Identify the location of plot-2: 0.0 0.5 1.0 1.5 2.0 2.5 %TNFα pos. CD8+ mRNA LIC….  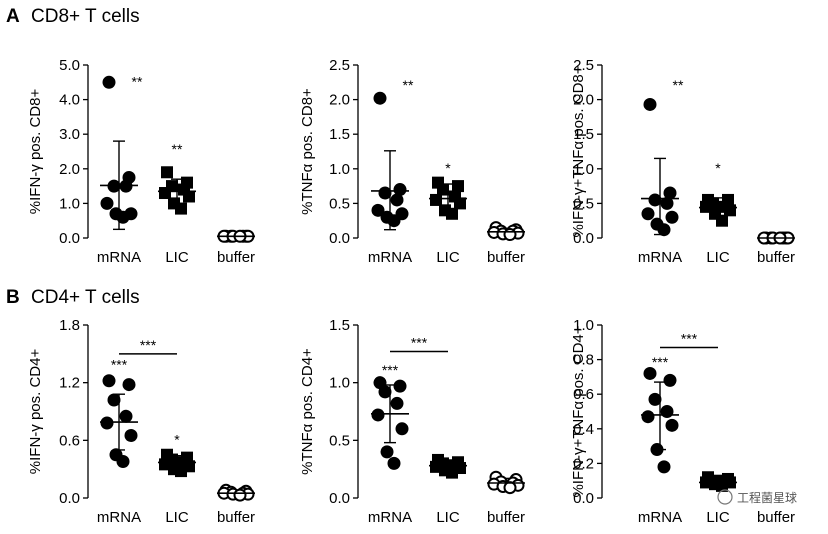
(412, 161).